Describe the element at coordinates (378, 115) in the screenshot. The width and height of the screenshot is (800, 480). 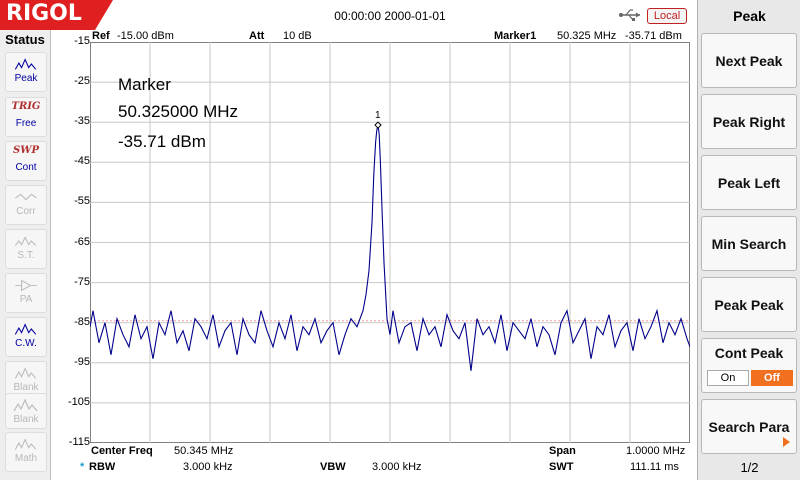
I see `marker-1-number: 1` at that location.